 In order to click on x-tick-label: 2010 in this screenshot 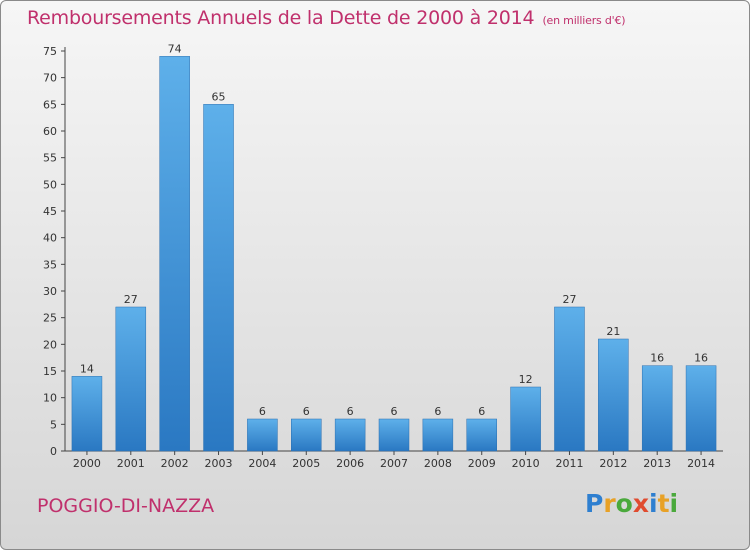, I will do `click(526, 463)`.